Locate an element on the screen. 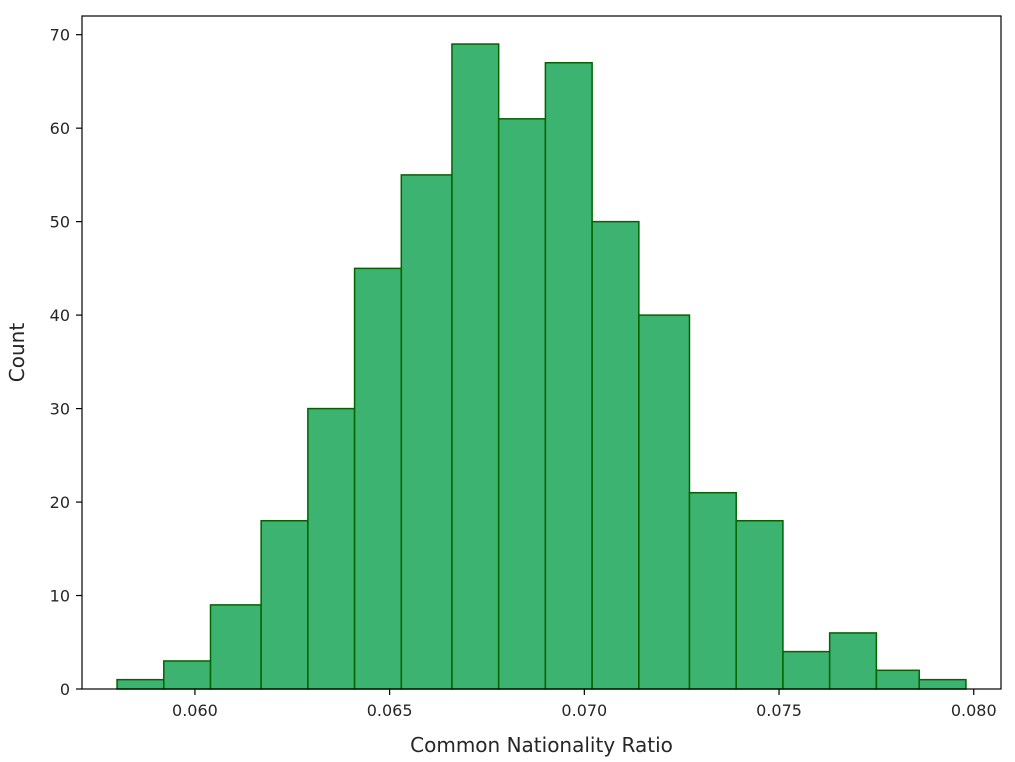  y-tick-label: 60 is located at coordinates (60, 128).